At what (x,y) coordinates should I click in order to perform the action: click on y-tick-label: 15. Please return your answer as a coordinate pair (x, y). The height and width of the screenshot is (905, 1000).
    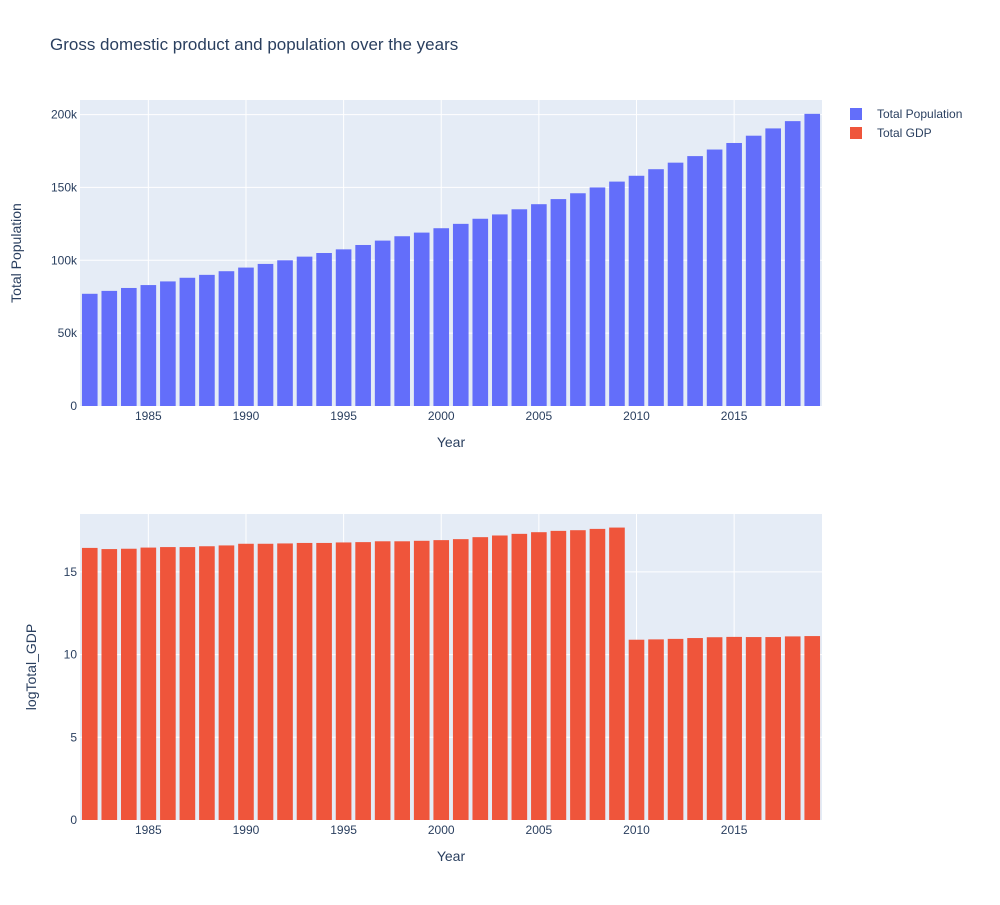
    Looking at the image, I should click on (71, 572).